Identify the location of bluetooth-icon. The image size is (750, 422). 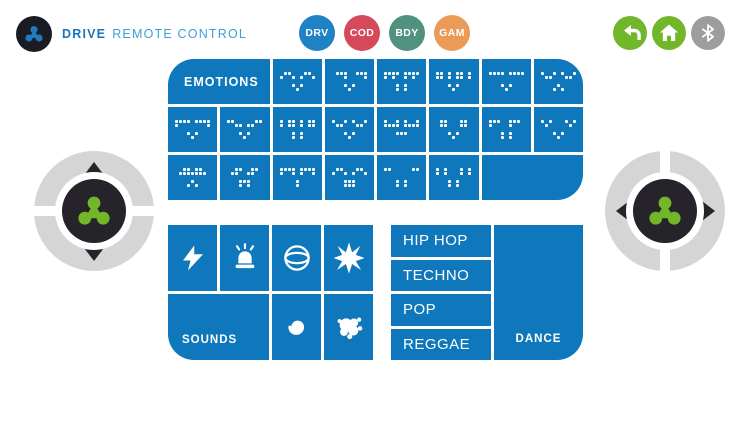
(708, 33).